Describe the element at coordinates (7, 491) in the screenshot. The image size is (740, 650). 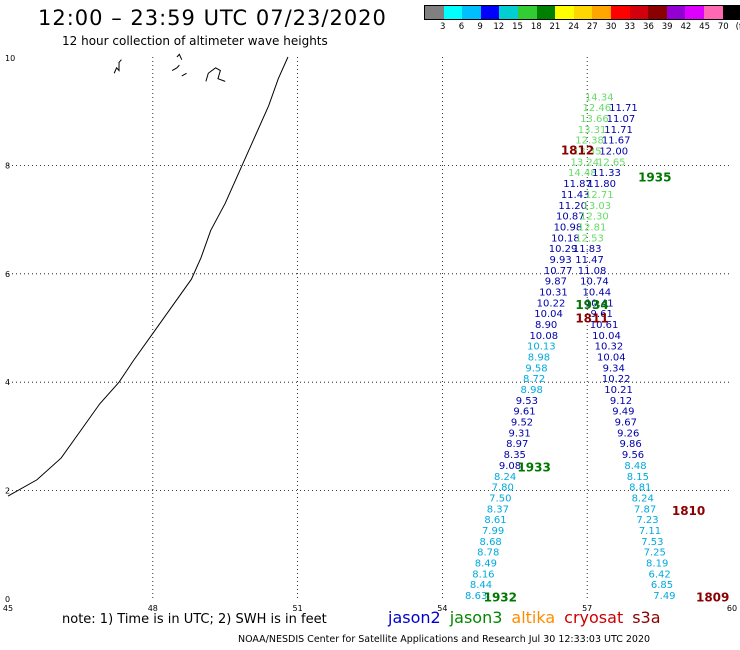
I see `y-tick-label: 2` at that location.